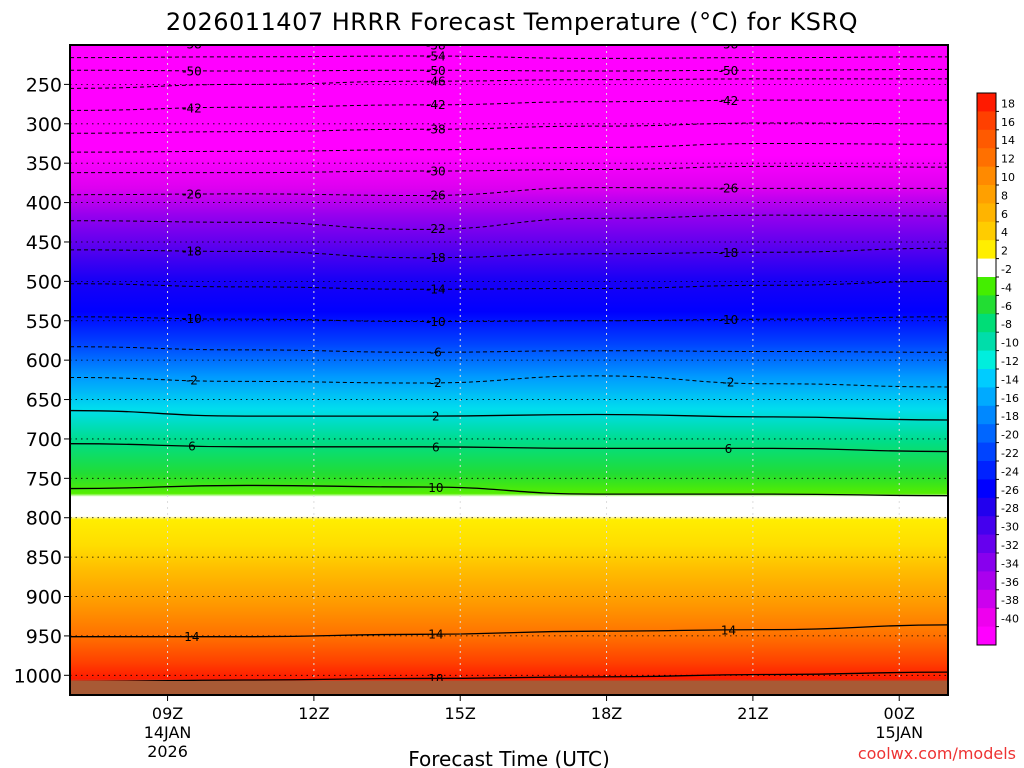 Image resolution: width=1024 pixels, height=768 pixels. I want to click on colorbar-label--30: -30, so click(1010, 527).